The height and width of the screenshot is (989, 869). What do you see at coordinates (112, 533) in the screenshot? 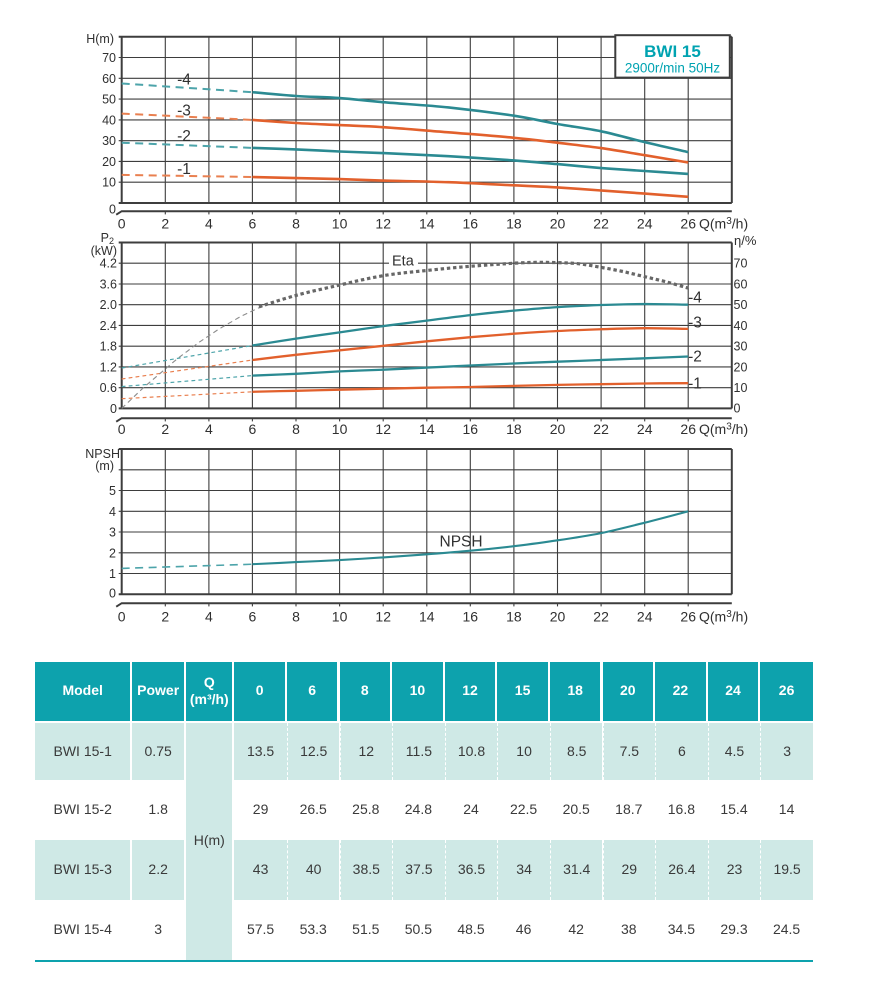
I see `svg-text: 3` at bounding box center [112, 533].